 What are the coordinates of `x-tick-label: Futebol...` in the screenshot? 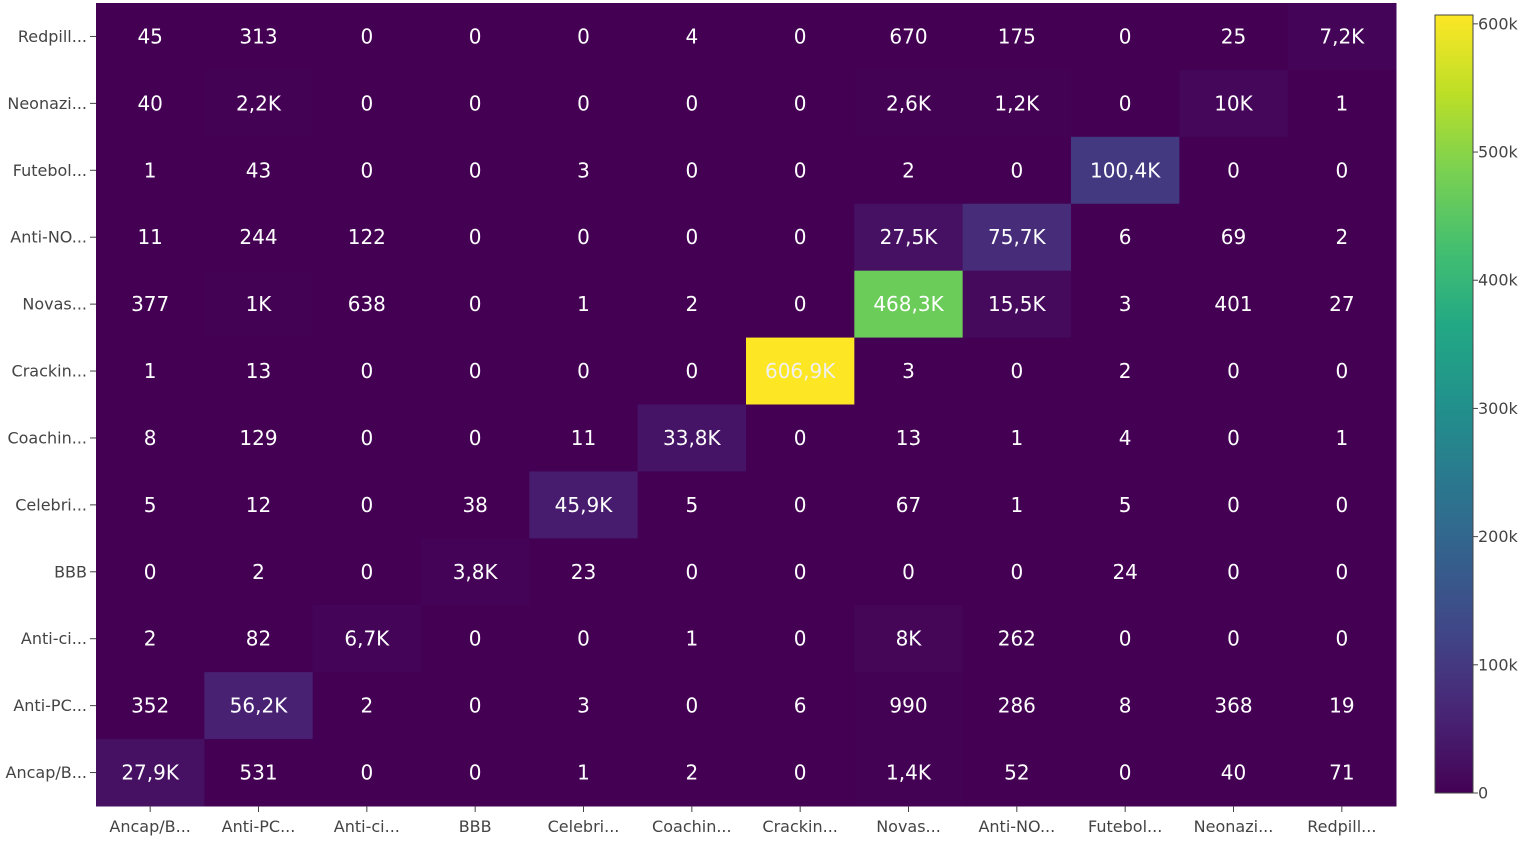 It's located at (1125, 826).